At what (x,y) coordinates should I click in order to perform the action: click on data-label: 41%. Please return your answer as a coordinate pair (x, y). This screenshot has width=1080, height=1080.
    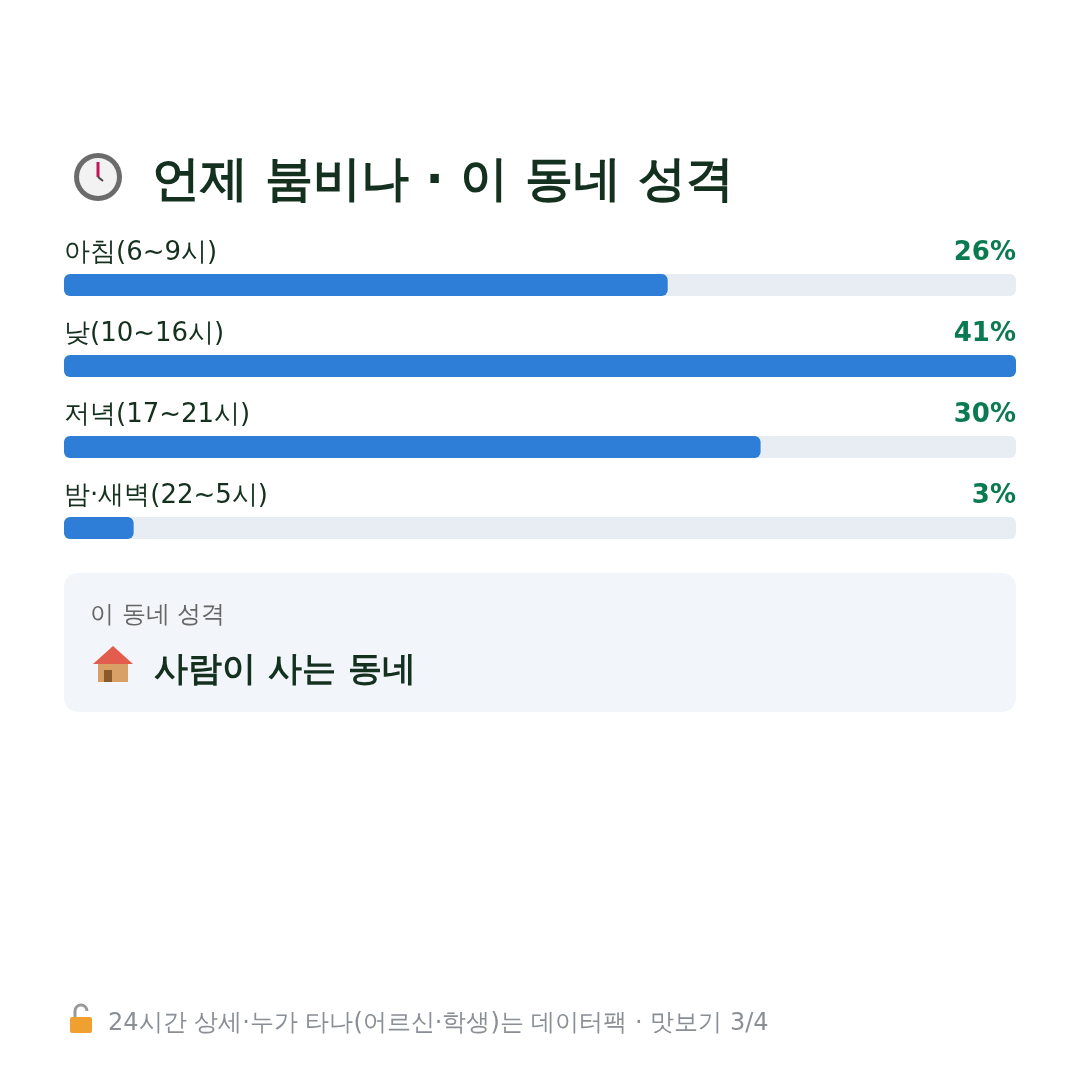
    Looking at the image, I should click on (984, 332).